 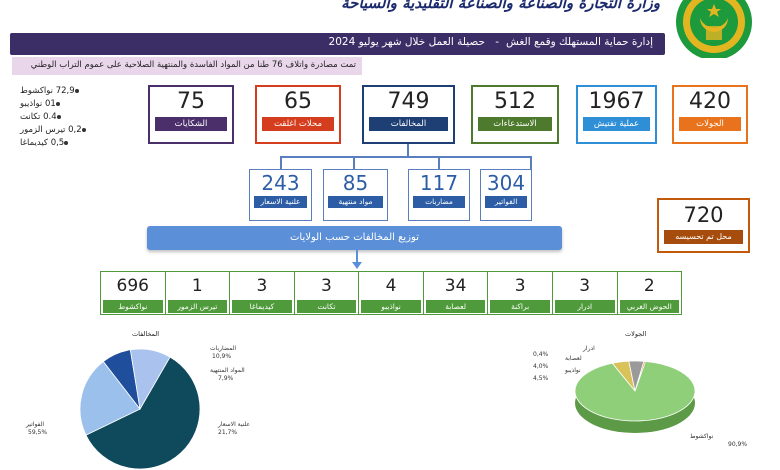 I want to click on slice-label: الفواتير, so click(x=35, y=424).